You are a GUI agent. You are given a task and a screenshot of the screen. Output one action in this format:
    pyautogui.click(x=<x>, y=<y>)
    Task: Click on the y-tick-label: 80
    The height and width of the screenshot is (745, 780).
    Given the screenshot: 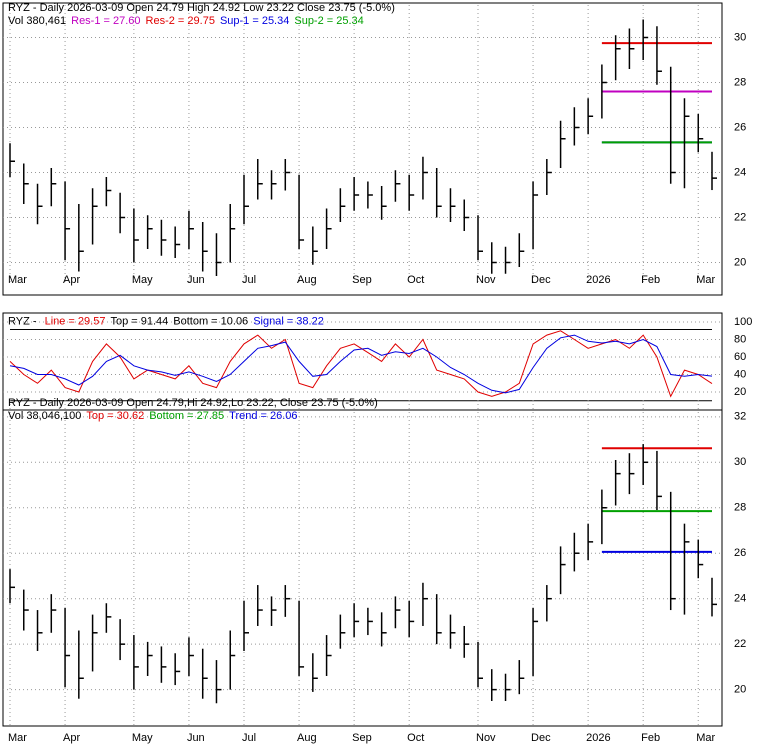 What is the action you would take?
    pyautogui.click(x=740, y=339)
    